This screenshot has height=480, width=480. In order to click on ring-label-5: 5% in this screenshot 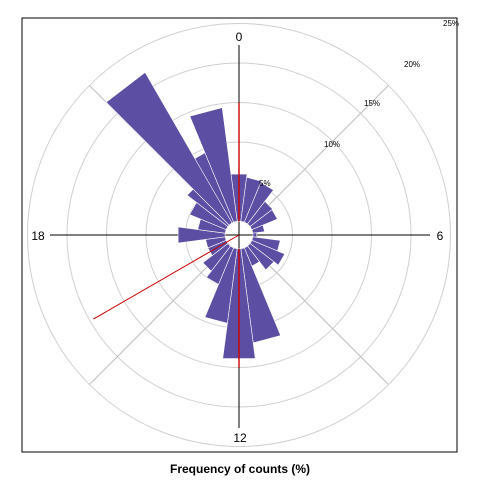, I will do `click(265, 183)`.